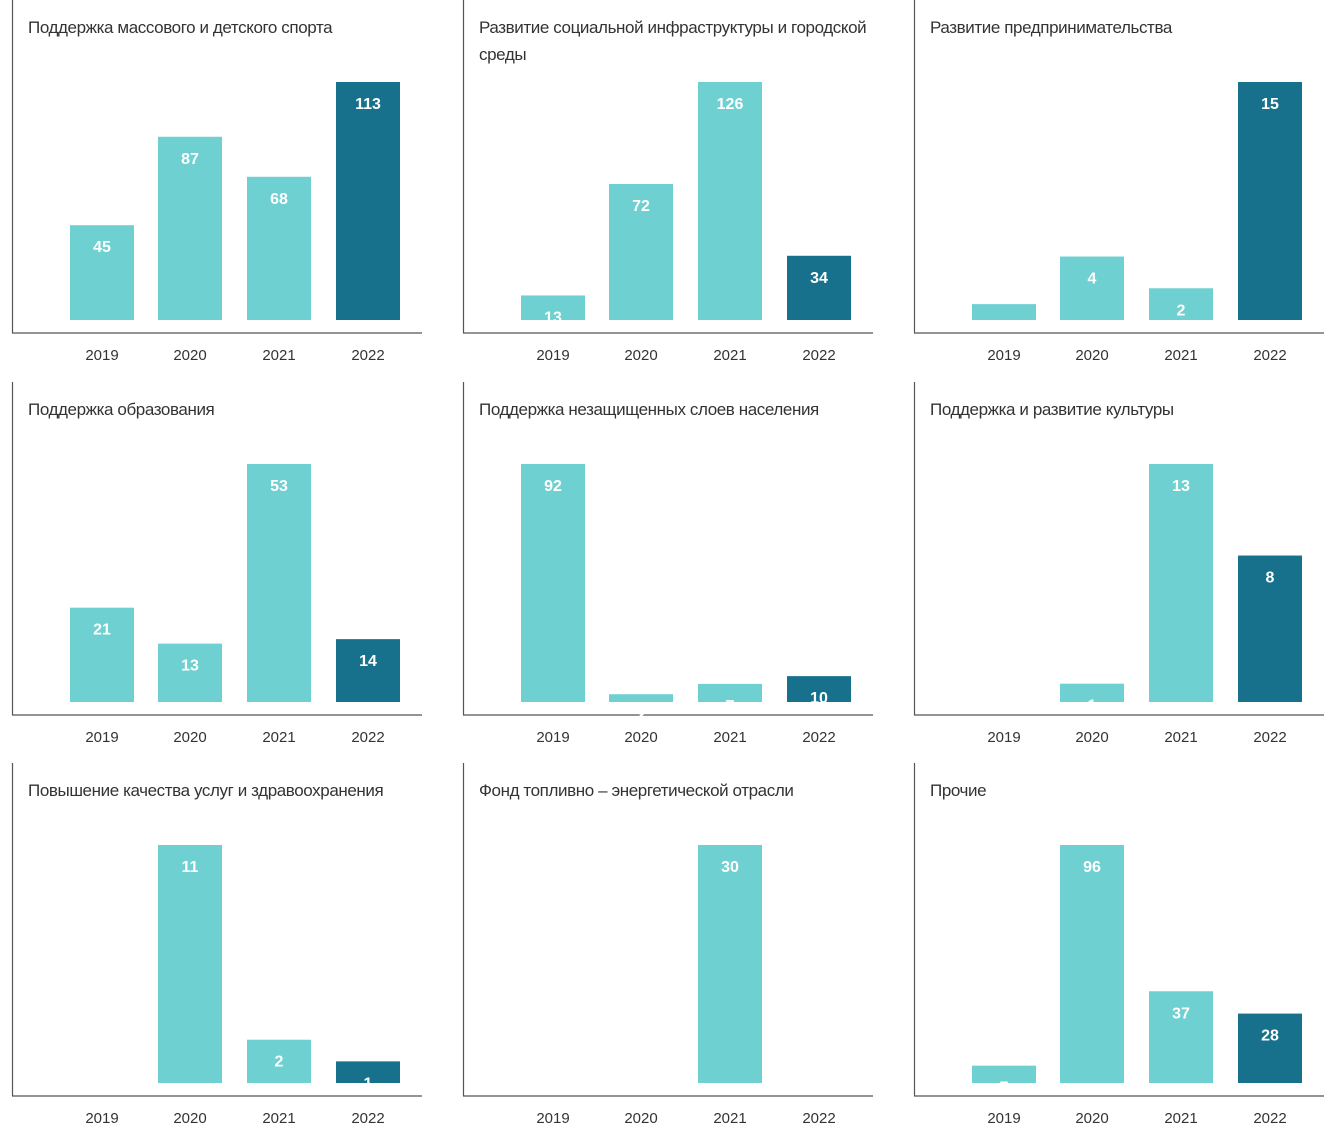 The width and height of the screenshot is (1336, 1133). I want to click on bar-value-label: 53, so click(279, 486).